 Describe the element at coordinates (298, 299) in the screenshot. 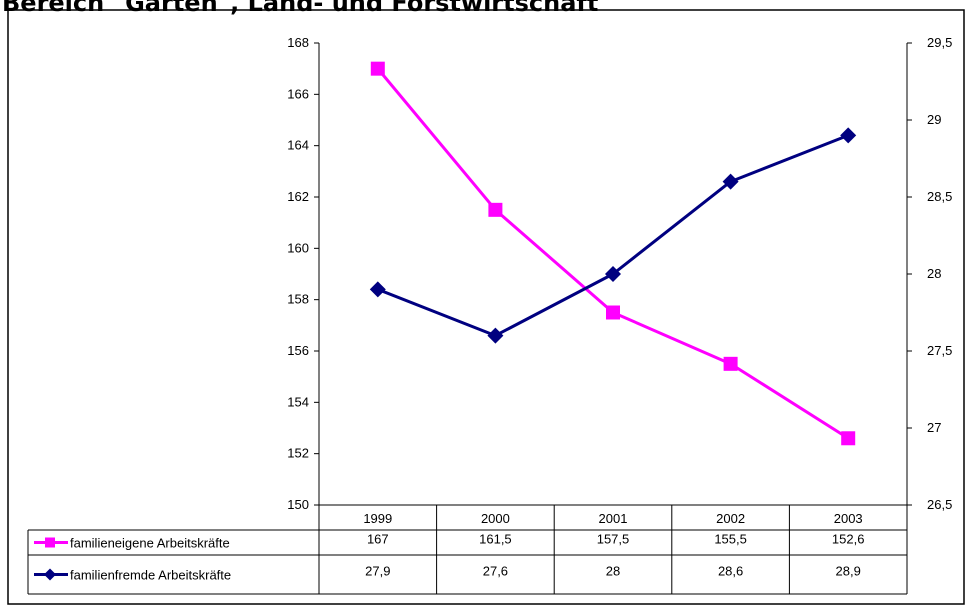

I see `y-left-tick-label: 158` at that location.